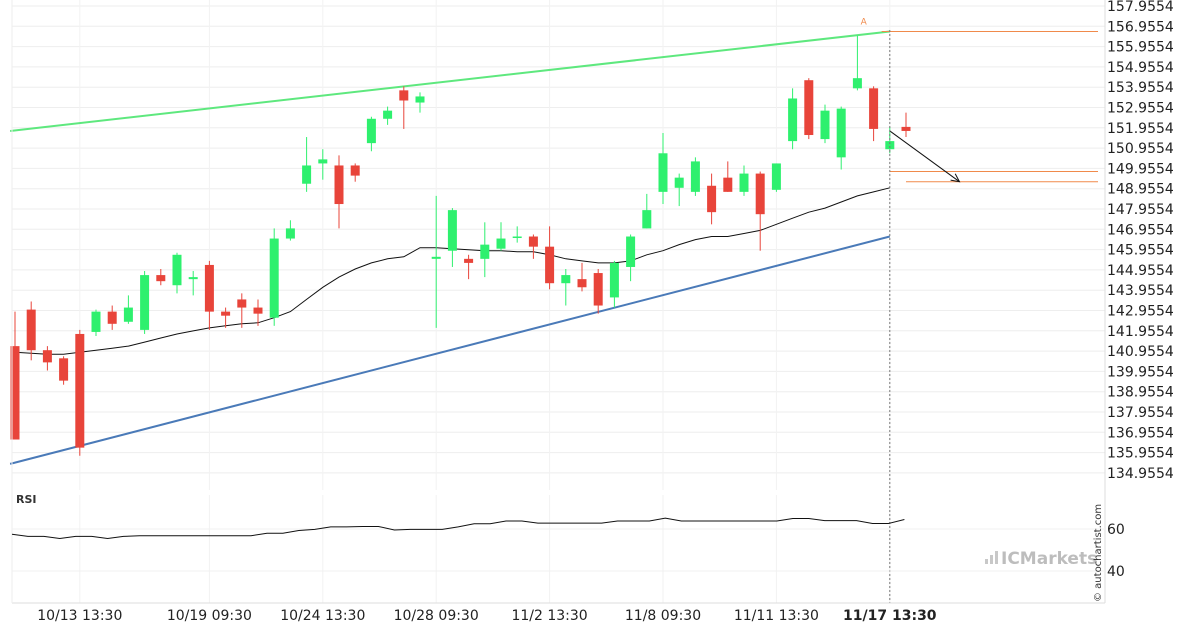 Image resolution: width=1200 pixels, height=634 pixels. I want to click on price-tick-label: 145.9554, so click(1140, 251).